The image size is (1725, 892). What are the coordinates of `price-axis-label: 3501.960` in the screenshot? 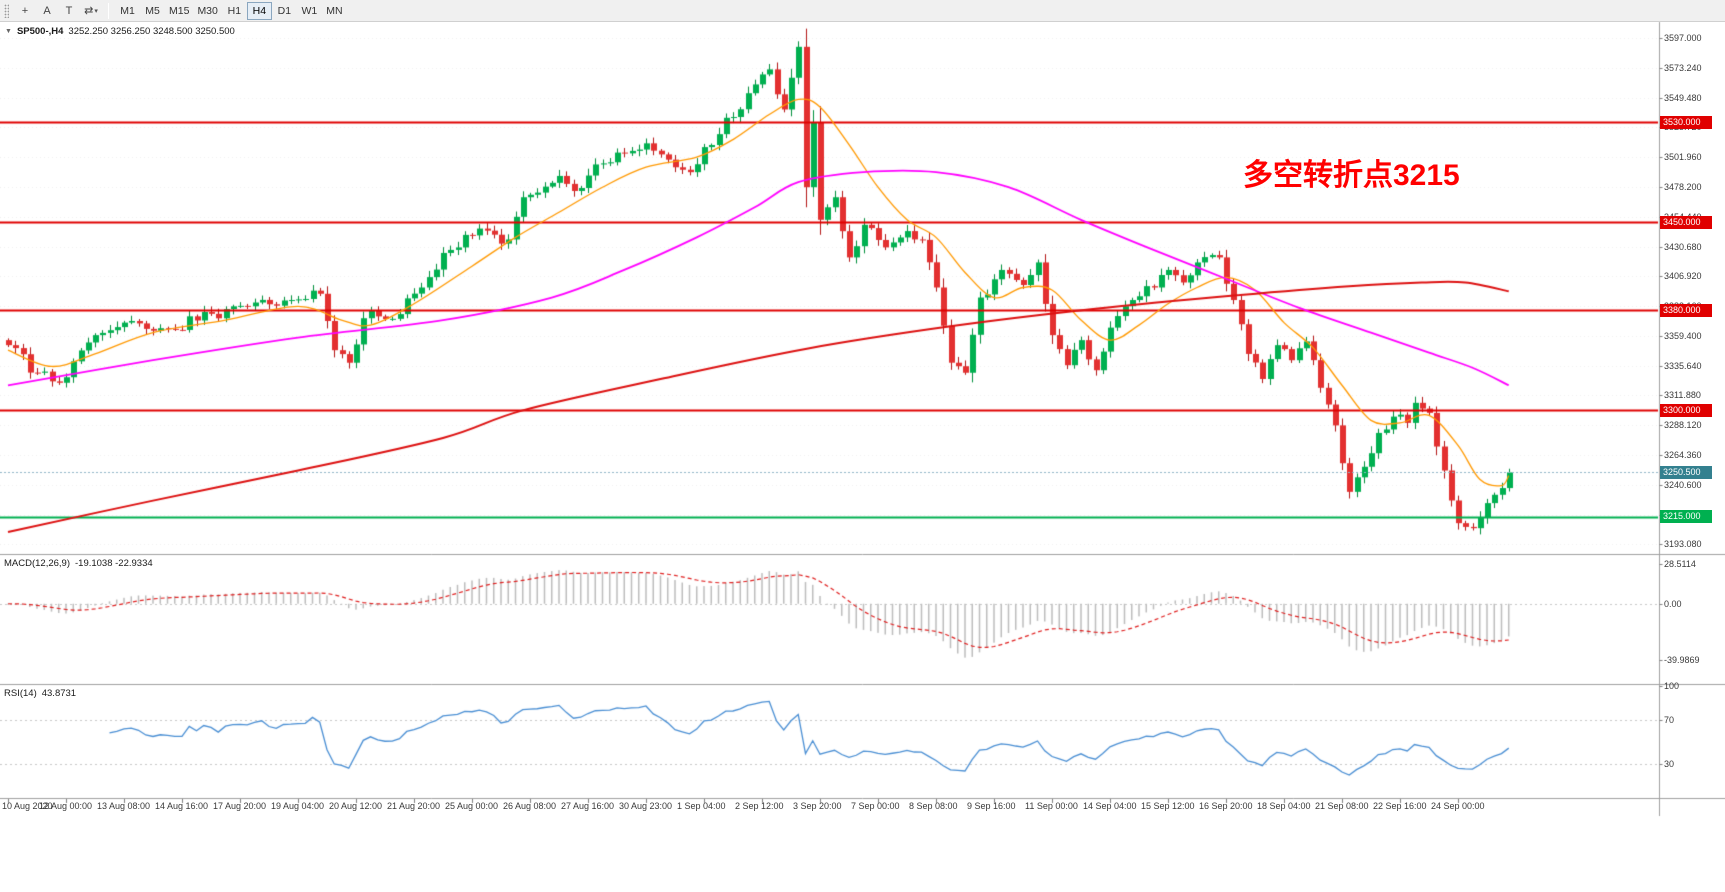 It's located at (1683, 157).